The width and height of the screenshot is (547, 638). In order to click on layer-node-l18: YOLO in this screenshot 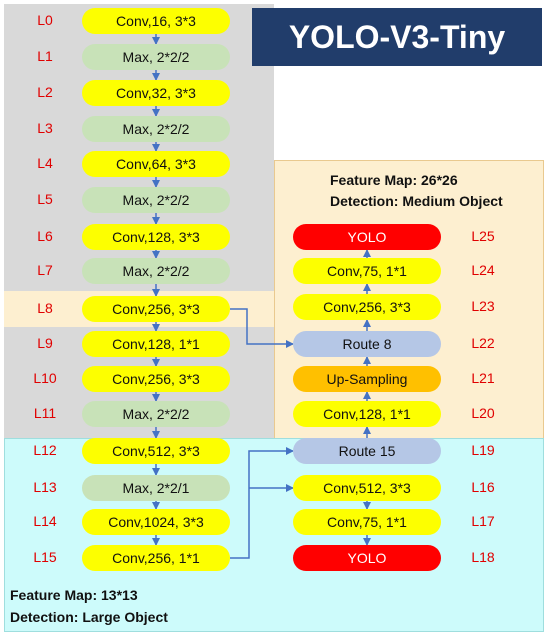, I will do `click(367, 558)`.